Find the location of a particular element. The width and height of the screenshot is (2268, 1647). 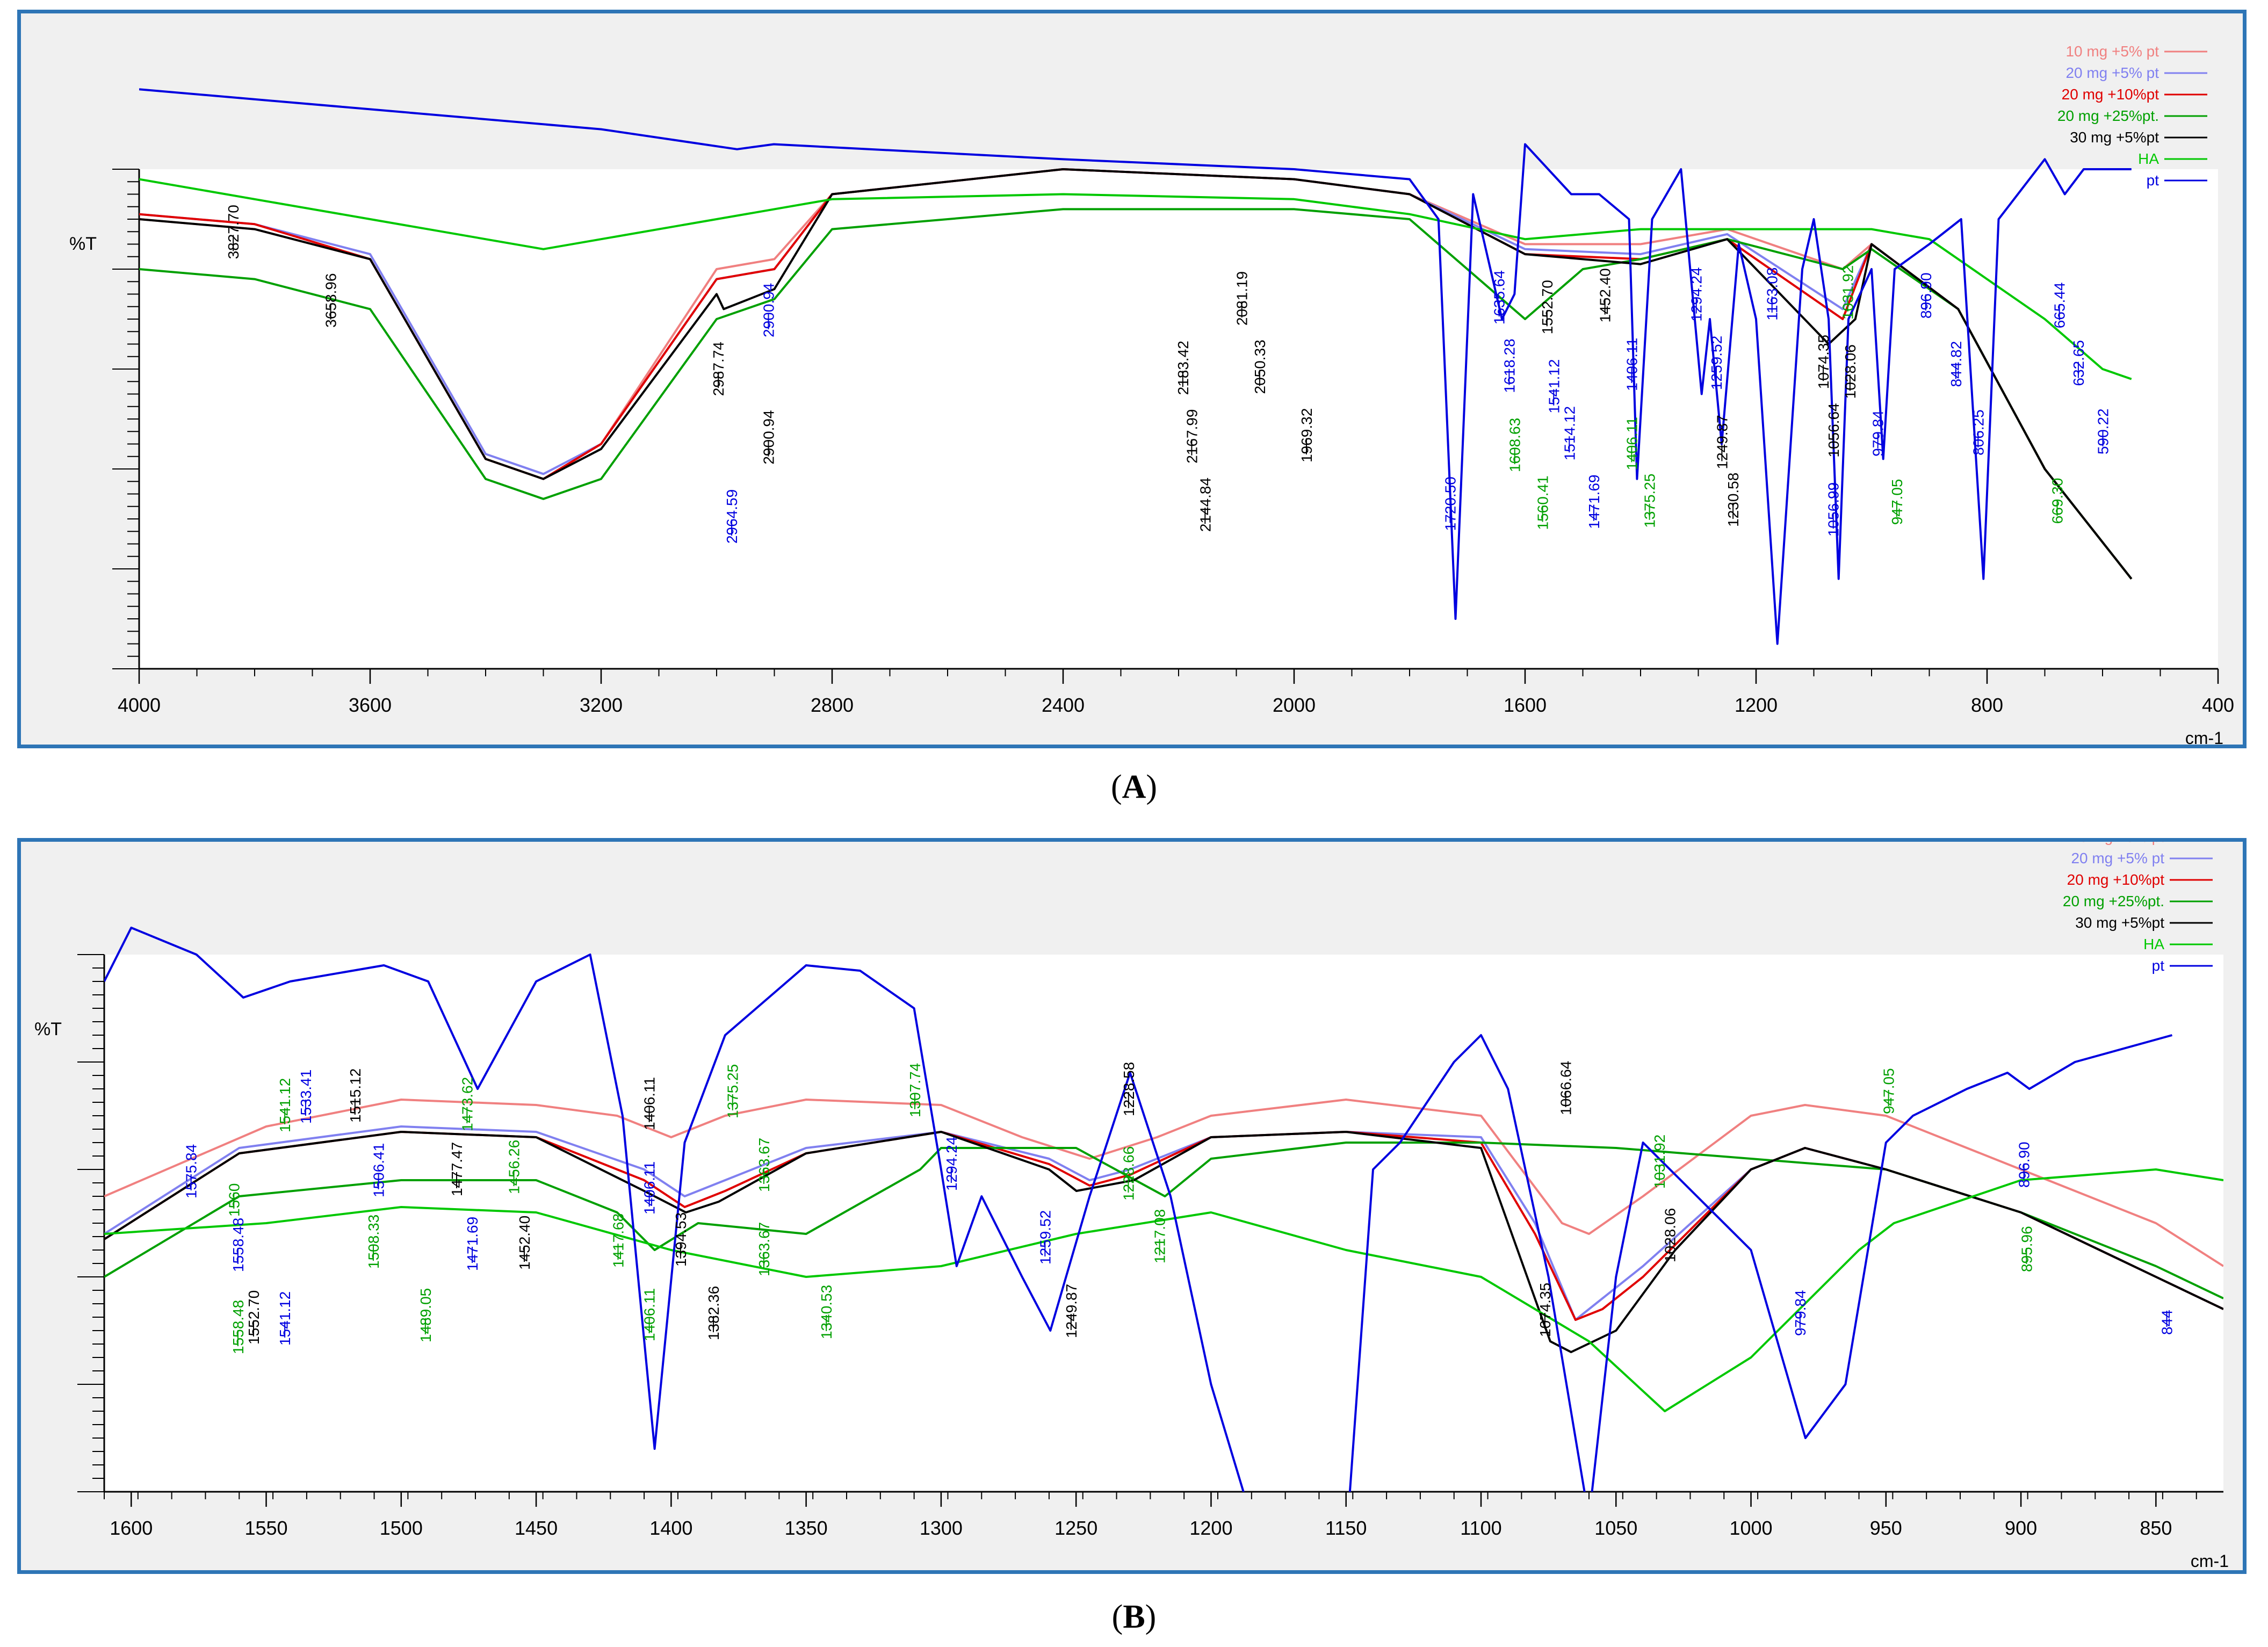

x-tick-label: 800 is located at coordinates (1987, 705).